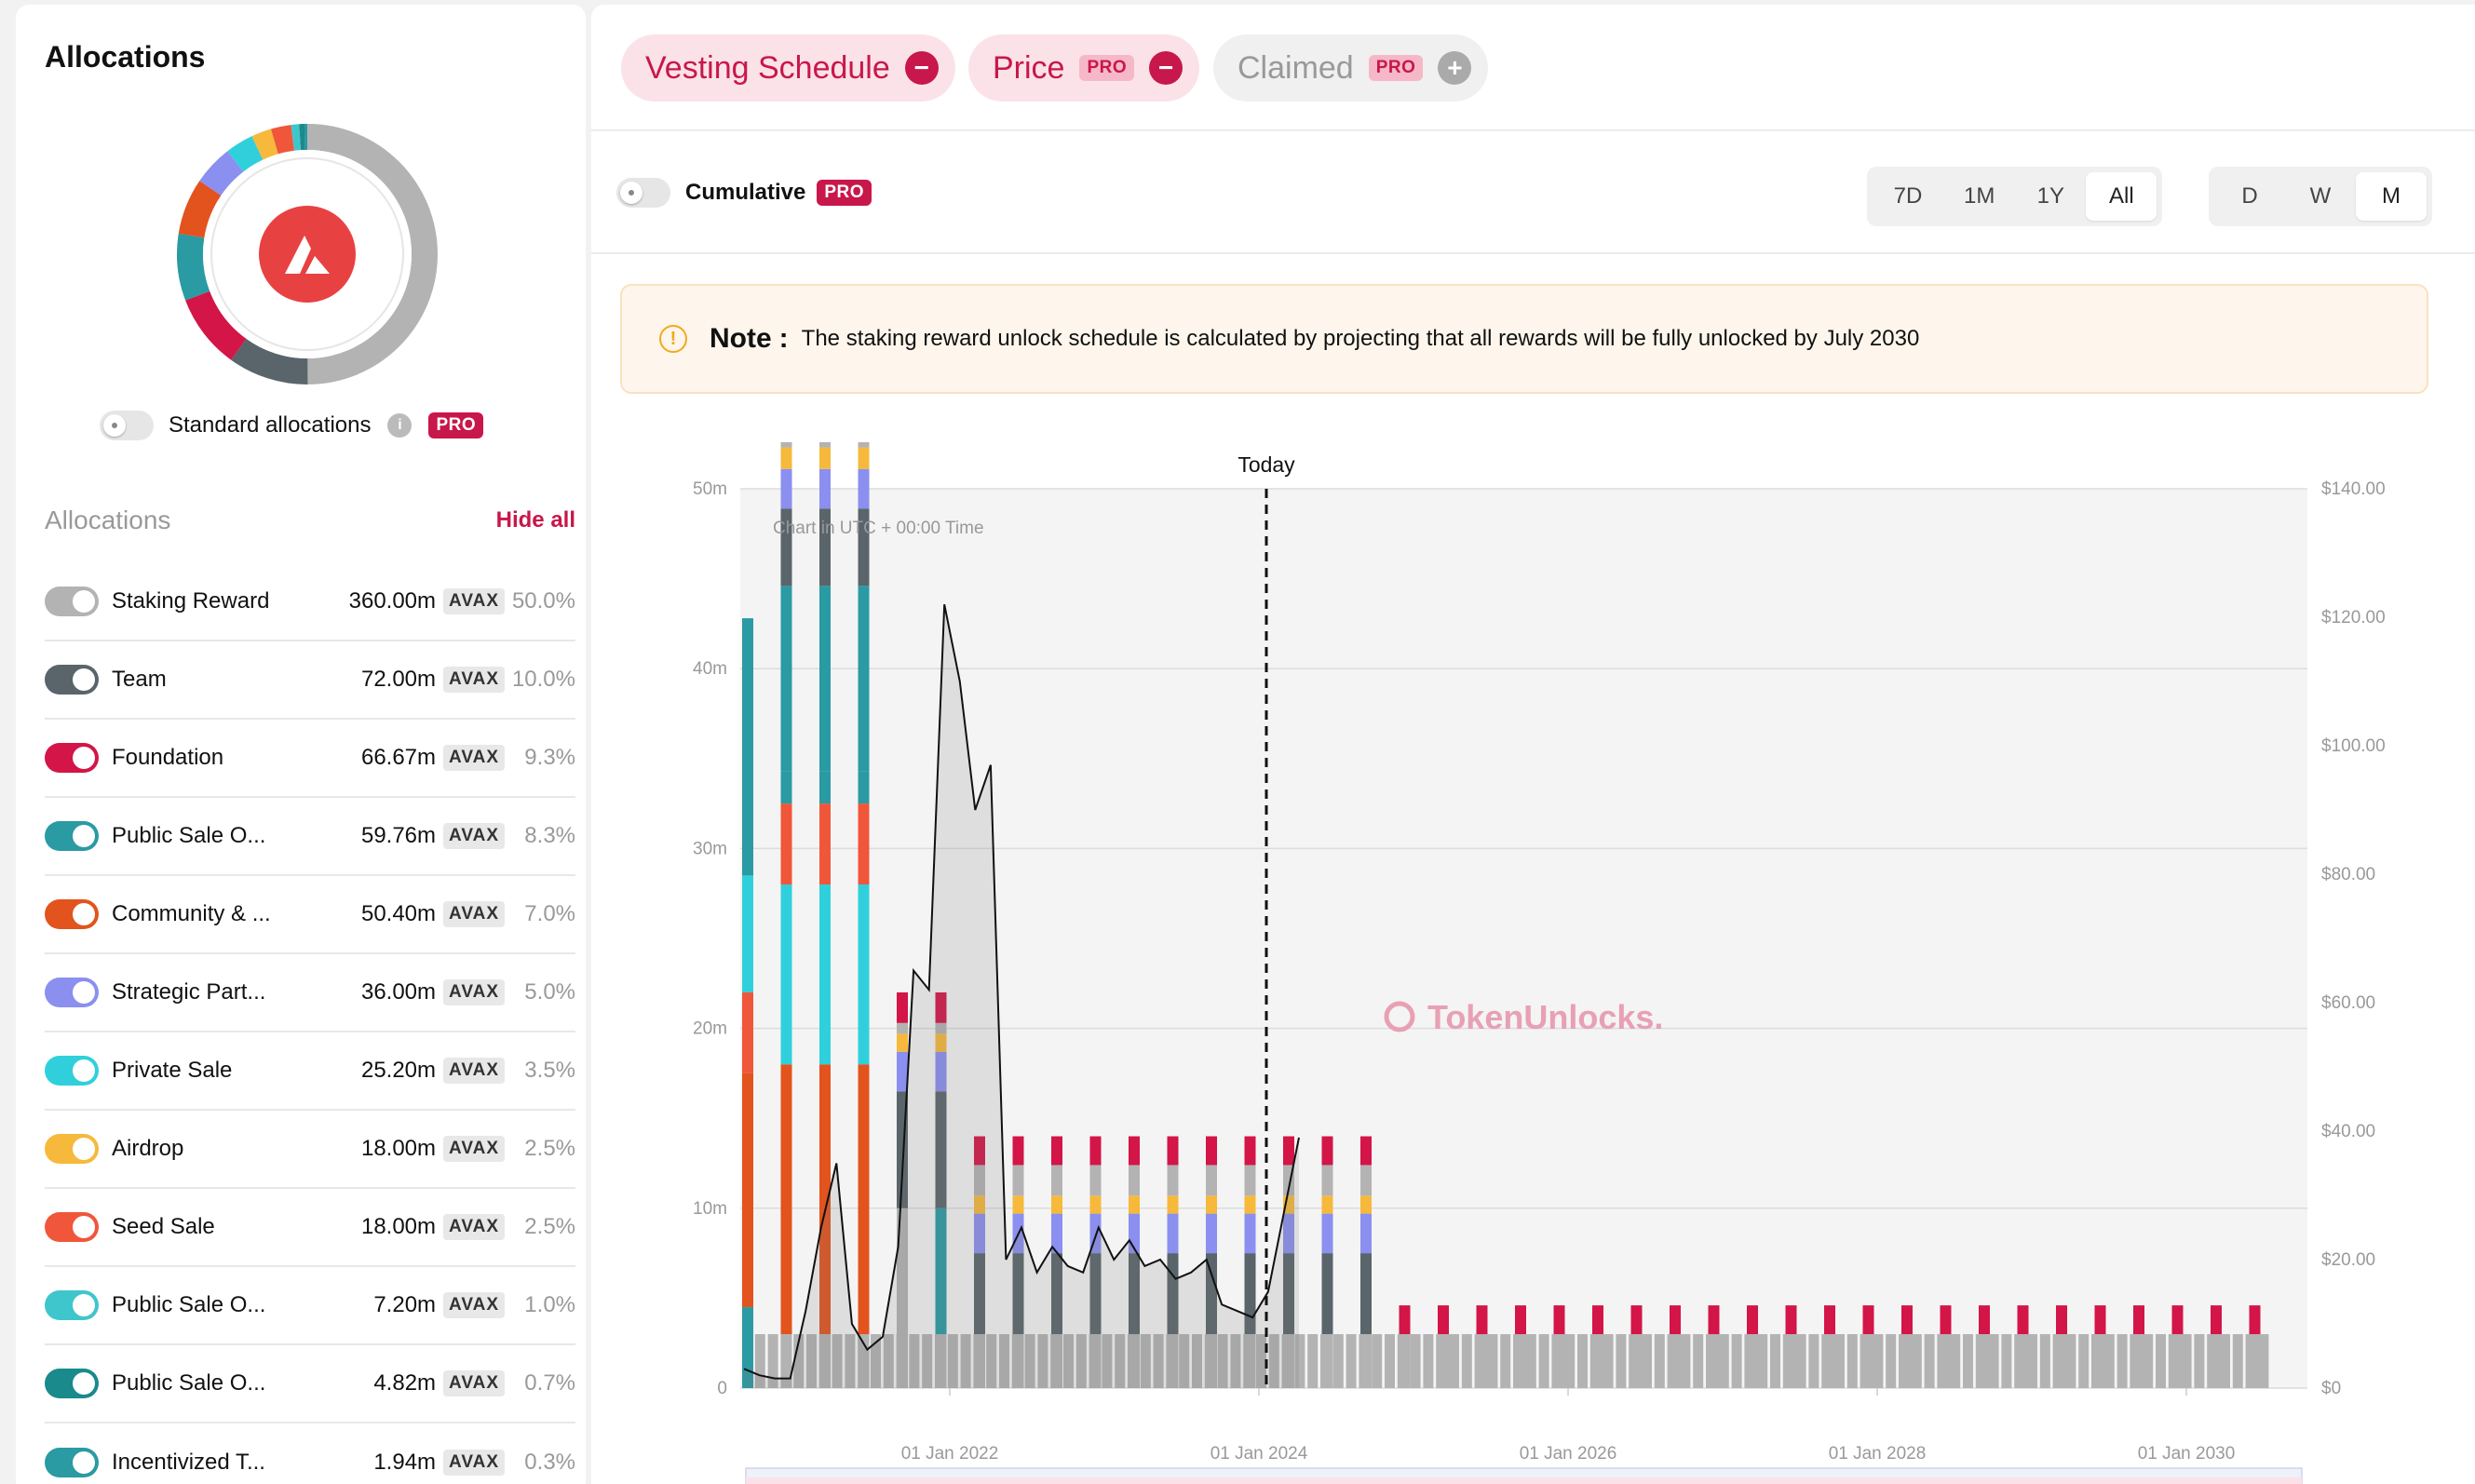  What do you see at coordinates (1084, 67) in the screenshot?
I see `tab-price: Price PRO −` at bounding box center [1084, 67].